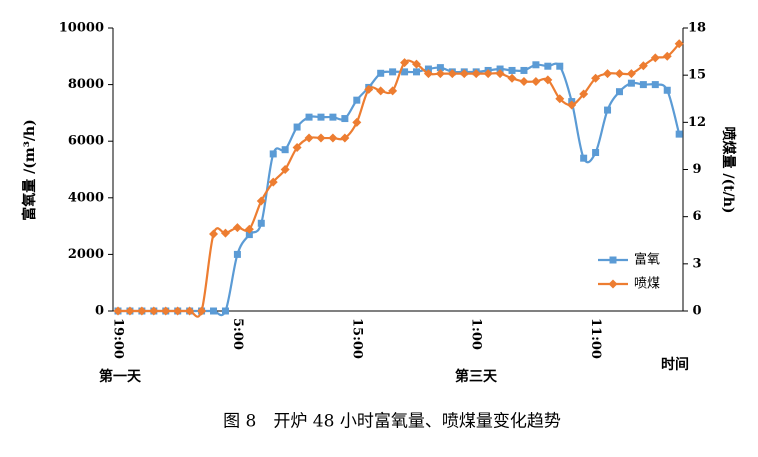 This screenshot has width=758, height=457. What do you see at coordinates (392, 422) in the screenshot?
I see `chart-title: 图 8 开炉 48 小时富氧量、喷煤量变化趋势` at bounding box center [392, 422].